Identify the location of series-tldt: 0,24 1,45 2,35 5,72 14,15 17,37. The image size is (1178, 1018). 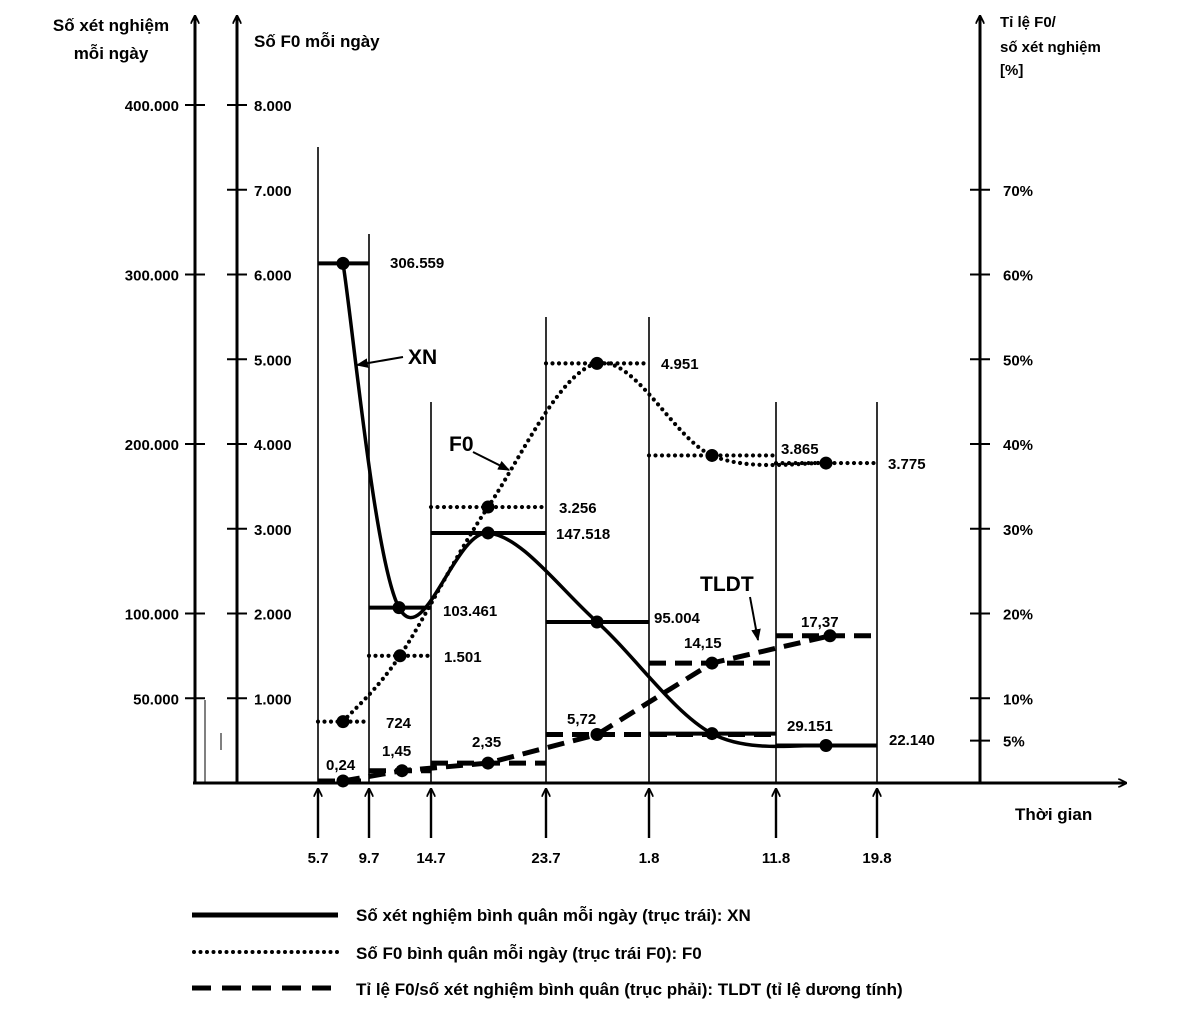
(597, 701).